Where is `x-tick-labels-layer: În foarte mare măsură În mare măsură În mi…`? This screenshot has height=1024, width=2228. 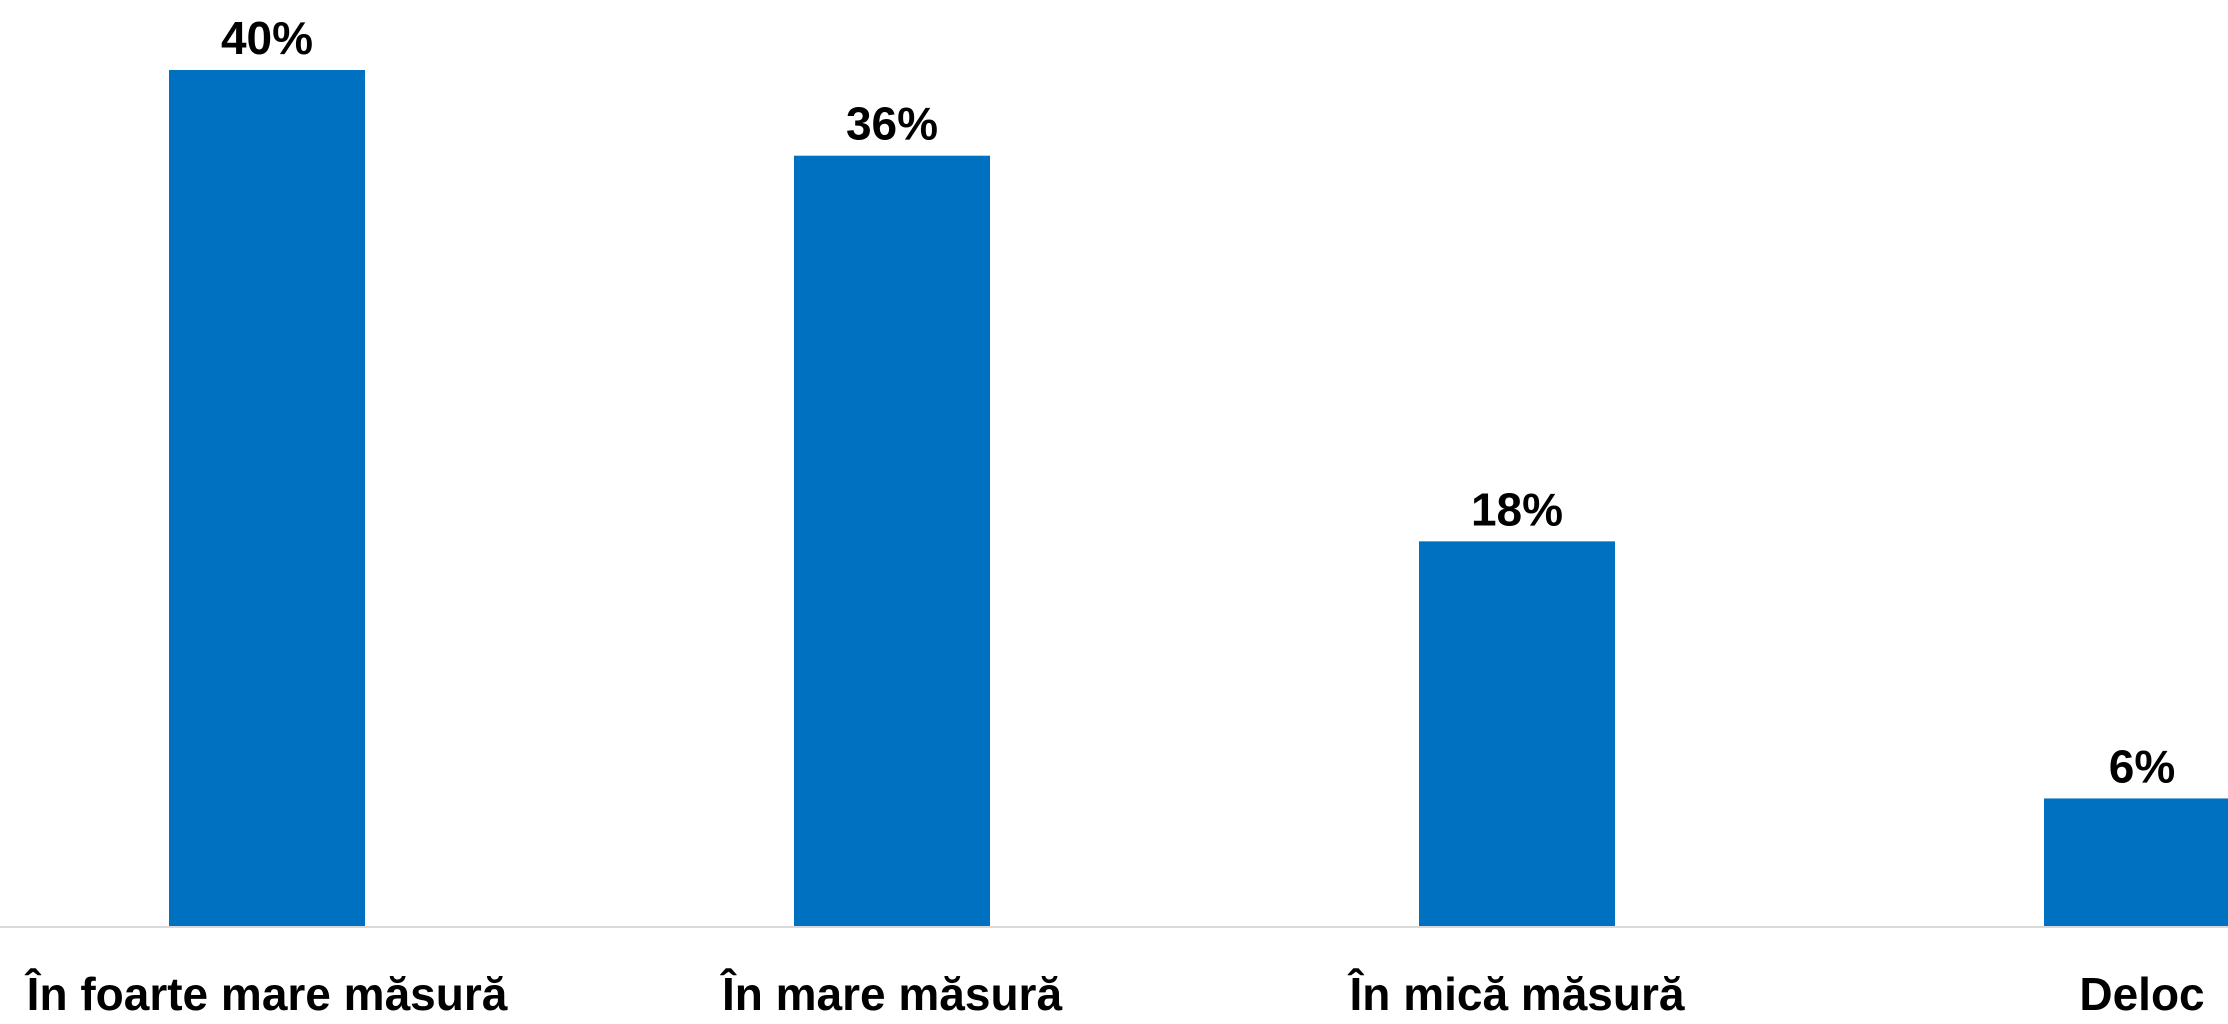
x-tick-labels-layer: În foarte mare măsură În mare măsură În mi… is located at coordinates (1115, 994).